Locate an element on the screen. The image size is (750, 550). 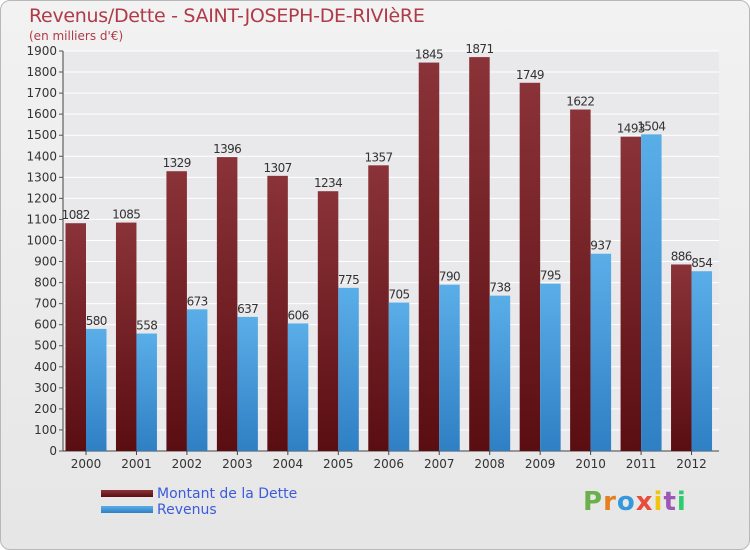
data-label-dette: 1396 is located at coordinates (227, 149).